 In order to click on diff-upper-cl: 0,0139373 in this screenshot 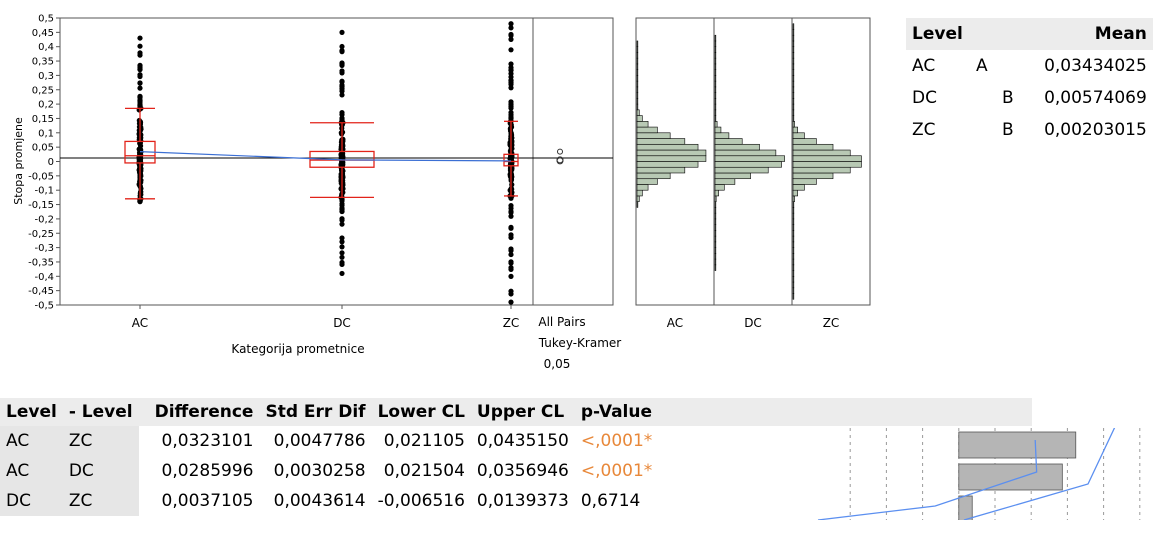, I will do `click(522, 501)`.